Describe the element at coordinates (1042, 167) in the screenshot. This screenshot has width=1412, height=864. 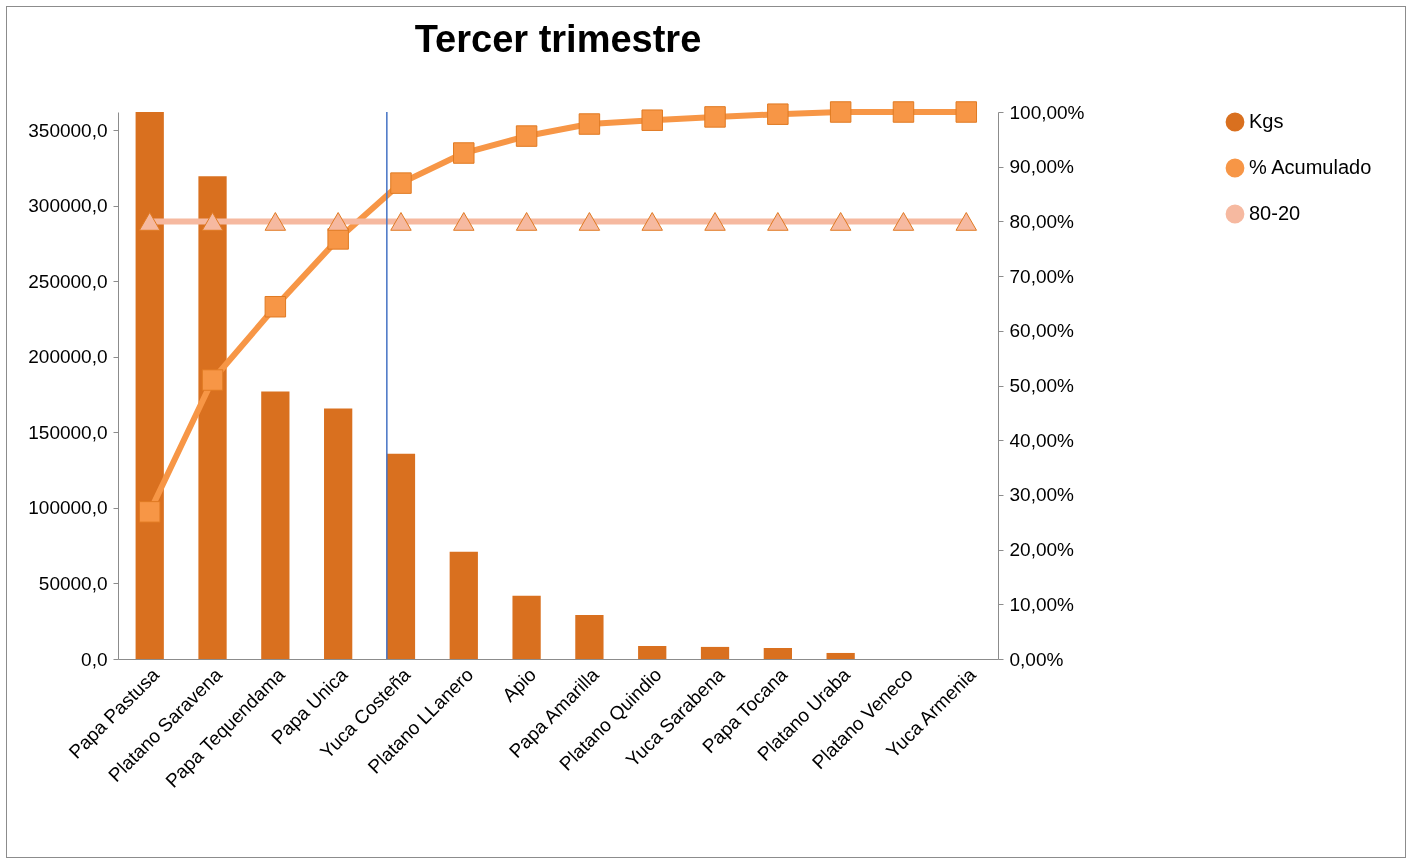
I see `y2-tick-label: 90,00%` at that location.